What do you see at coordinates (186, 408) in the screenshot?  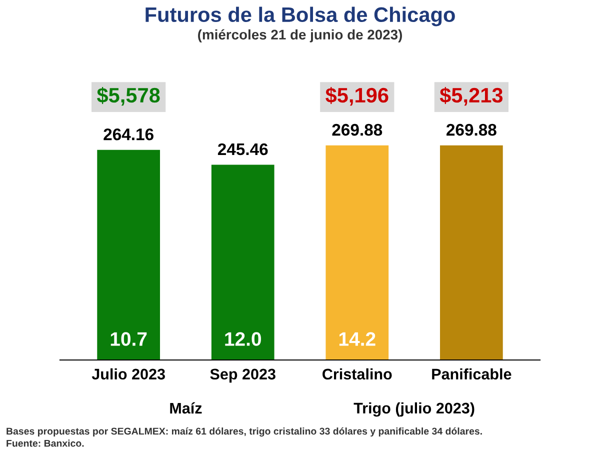 I see `text: Maíz` at bounding box center [186, 408].